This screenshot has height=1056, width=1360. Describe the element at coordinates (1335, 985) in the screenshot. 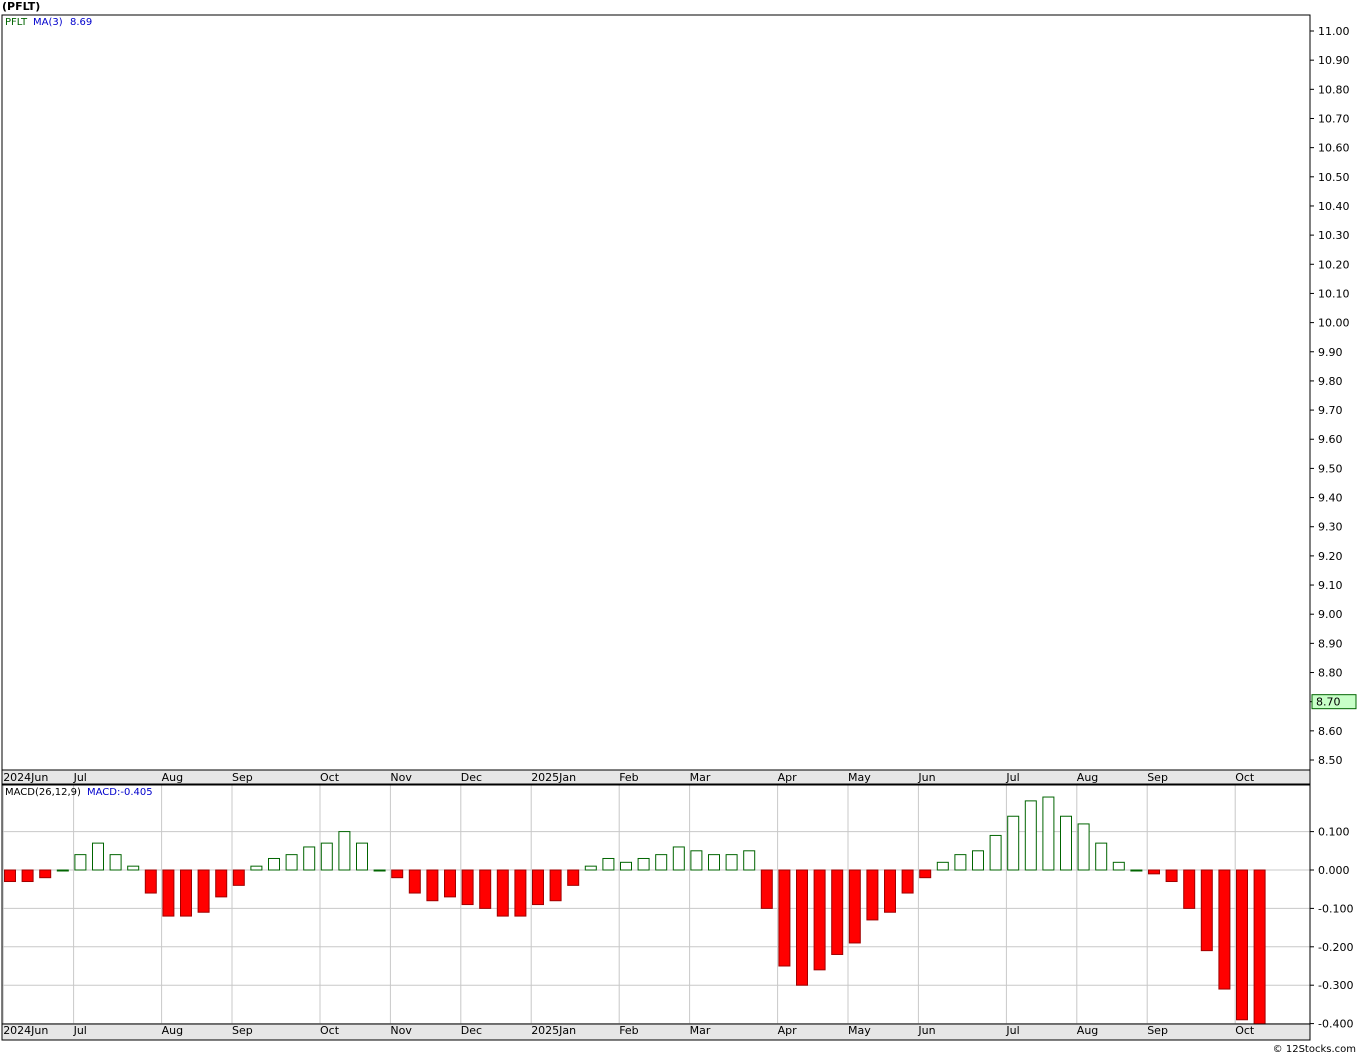

I see `macd-tick-label: -0.300` at that location.